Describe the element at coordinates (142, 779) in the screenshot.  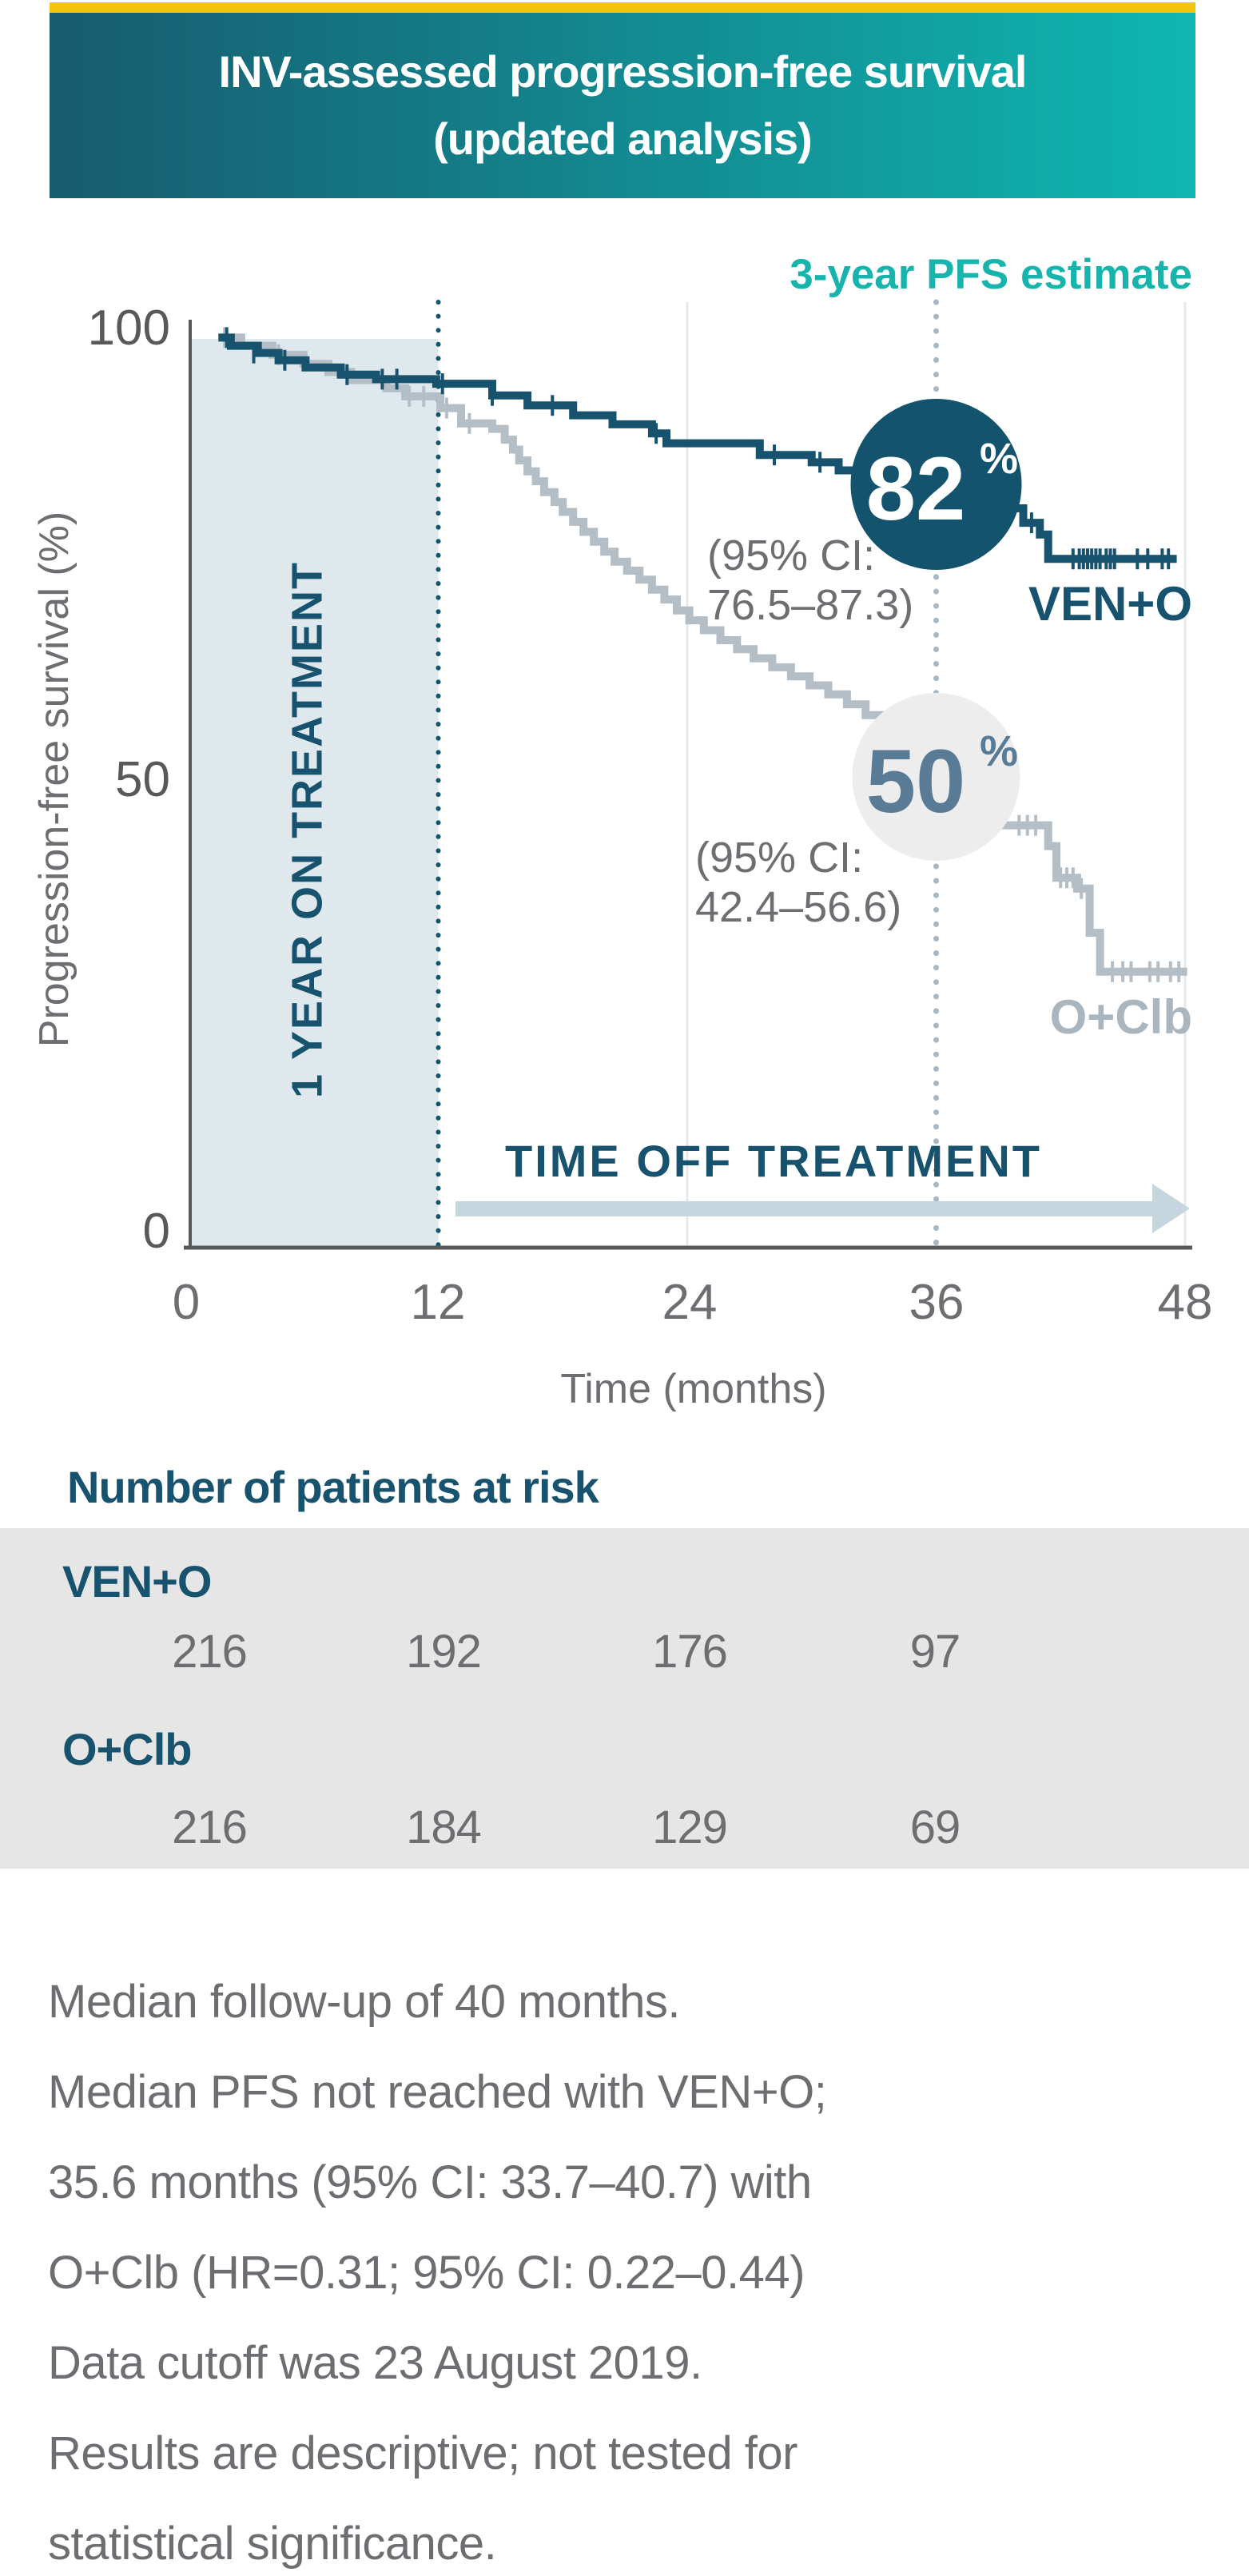
I see `y-tick-50: 50` at that location.